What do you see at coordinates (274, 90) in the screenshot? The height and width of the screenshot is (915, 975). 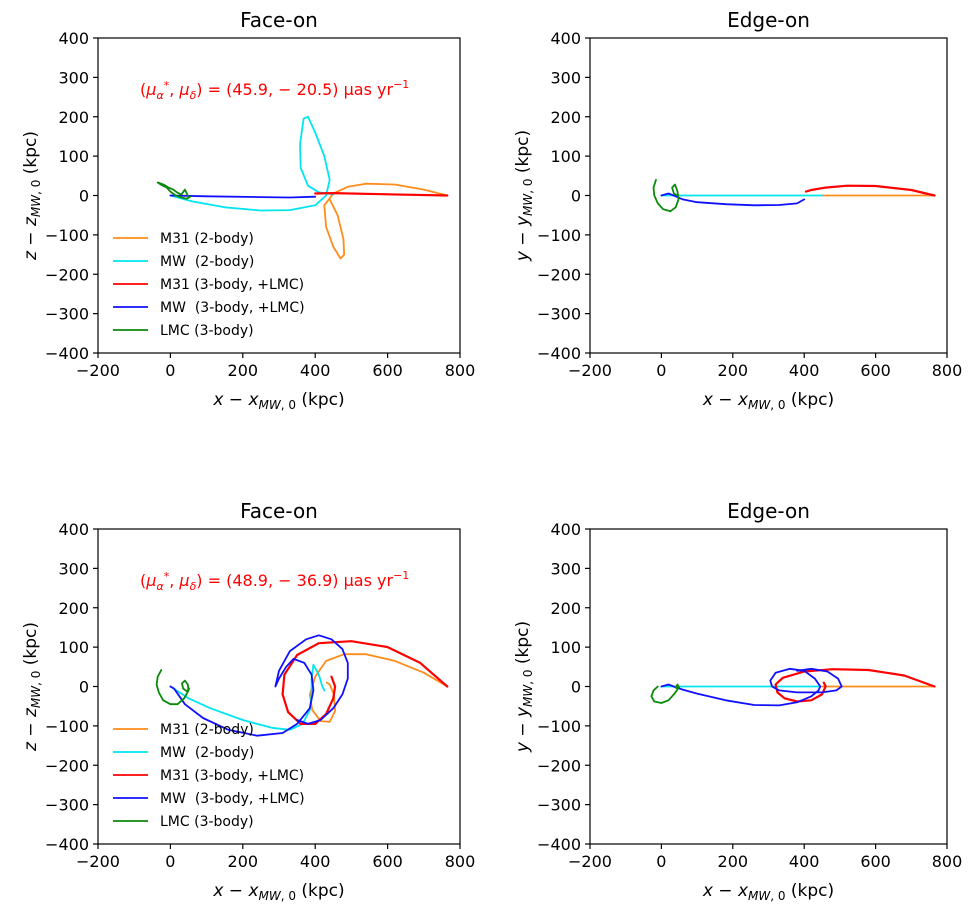 I see `pm-annotation: (μα*, μδ) = (45.9, − 20.5) μas yr−1` at bounding box center [274, 90].